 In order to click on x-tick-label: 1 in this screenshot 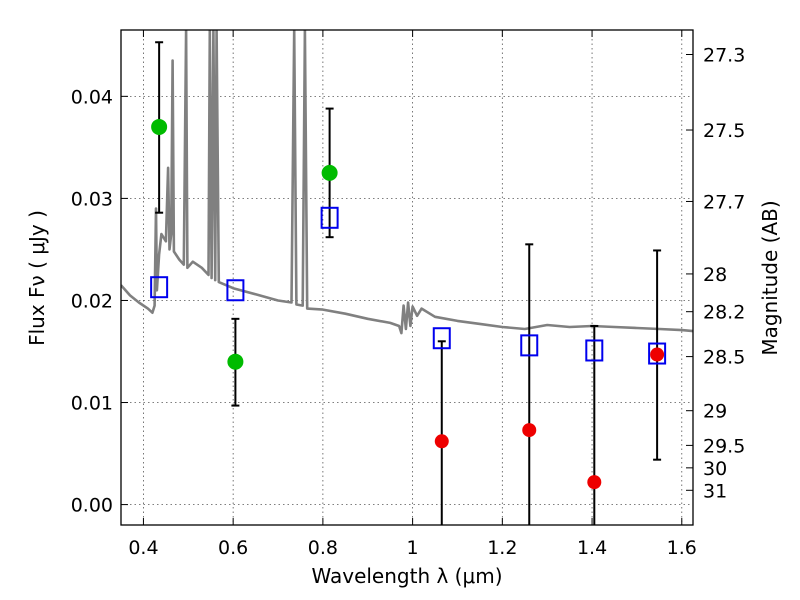, I will do `click(413, 548)`.